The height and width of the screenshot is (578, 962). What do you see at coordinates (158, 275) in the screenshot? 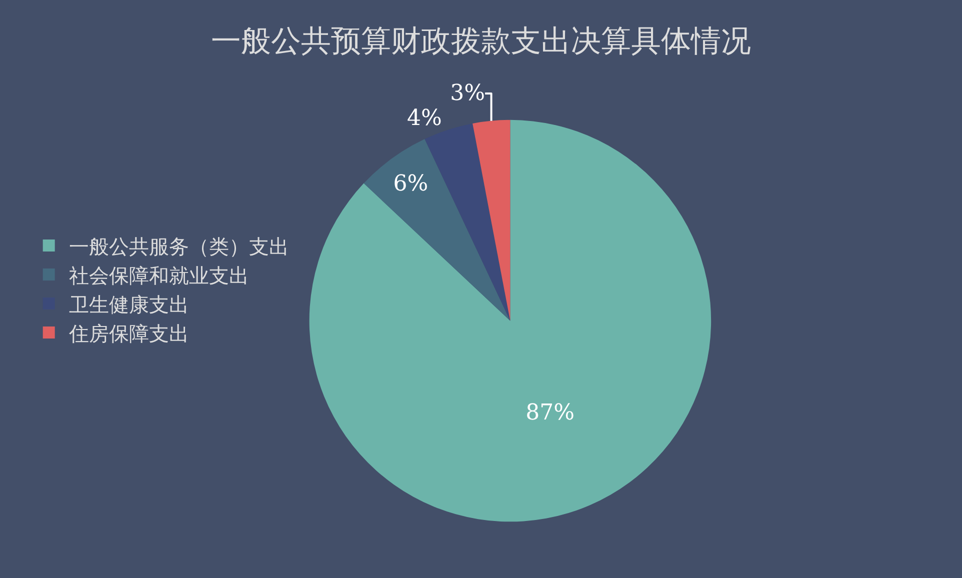
I see `legend-label: 社会保障和就业支出` at bounding box center [158, 275].